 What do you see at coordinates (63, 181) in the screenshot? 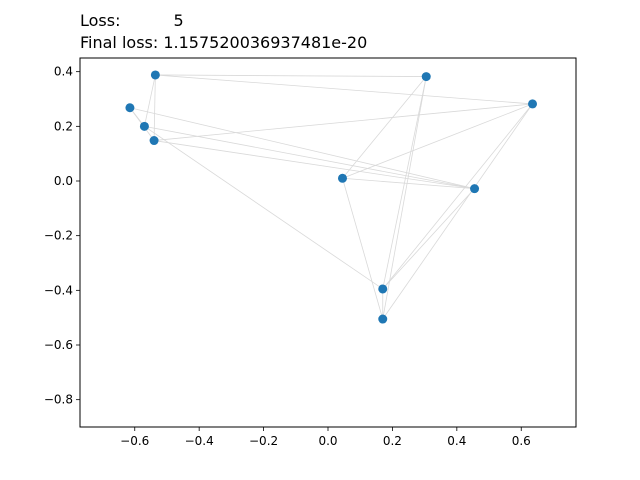
I see `y-tick-label: 0.0` at bounding box center [63, 181].